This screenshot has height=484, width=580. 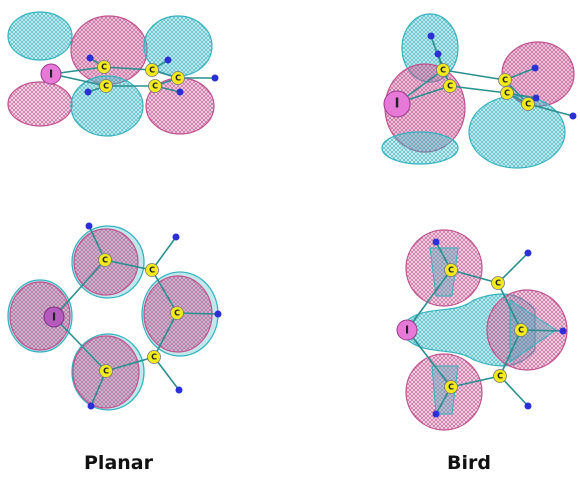 I want to click on planar-top-view: I C C C C C, so click(x=114, y=316).